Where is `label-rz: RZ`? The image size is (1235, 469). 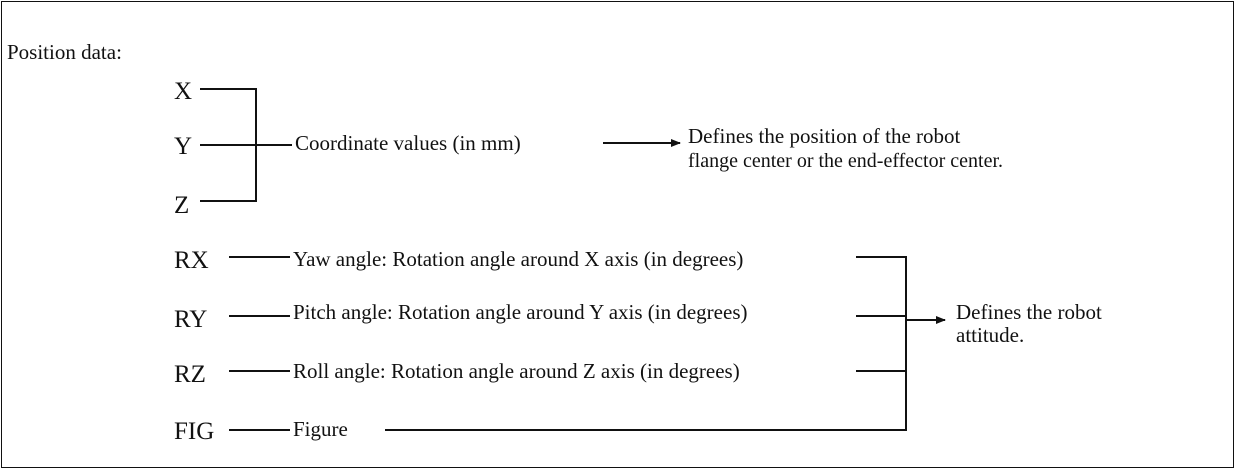 label-rz: RZ is located at coordinates (190, 374).